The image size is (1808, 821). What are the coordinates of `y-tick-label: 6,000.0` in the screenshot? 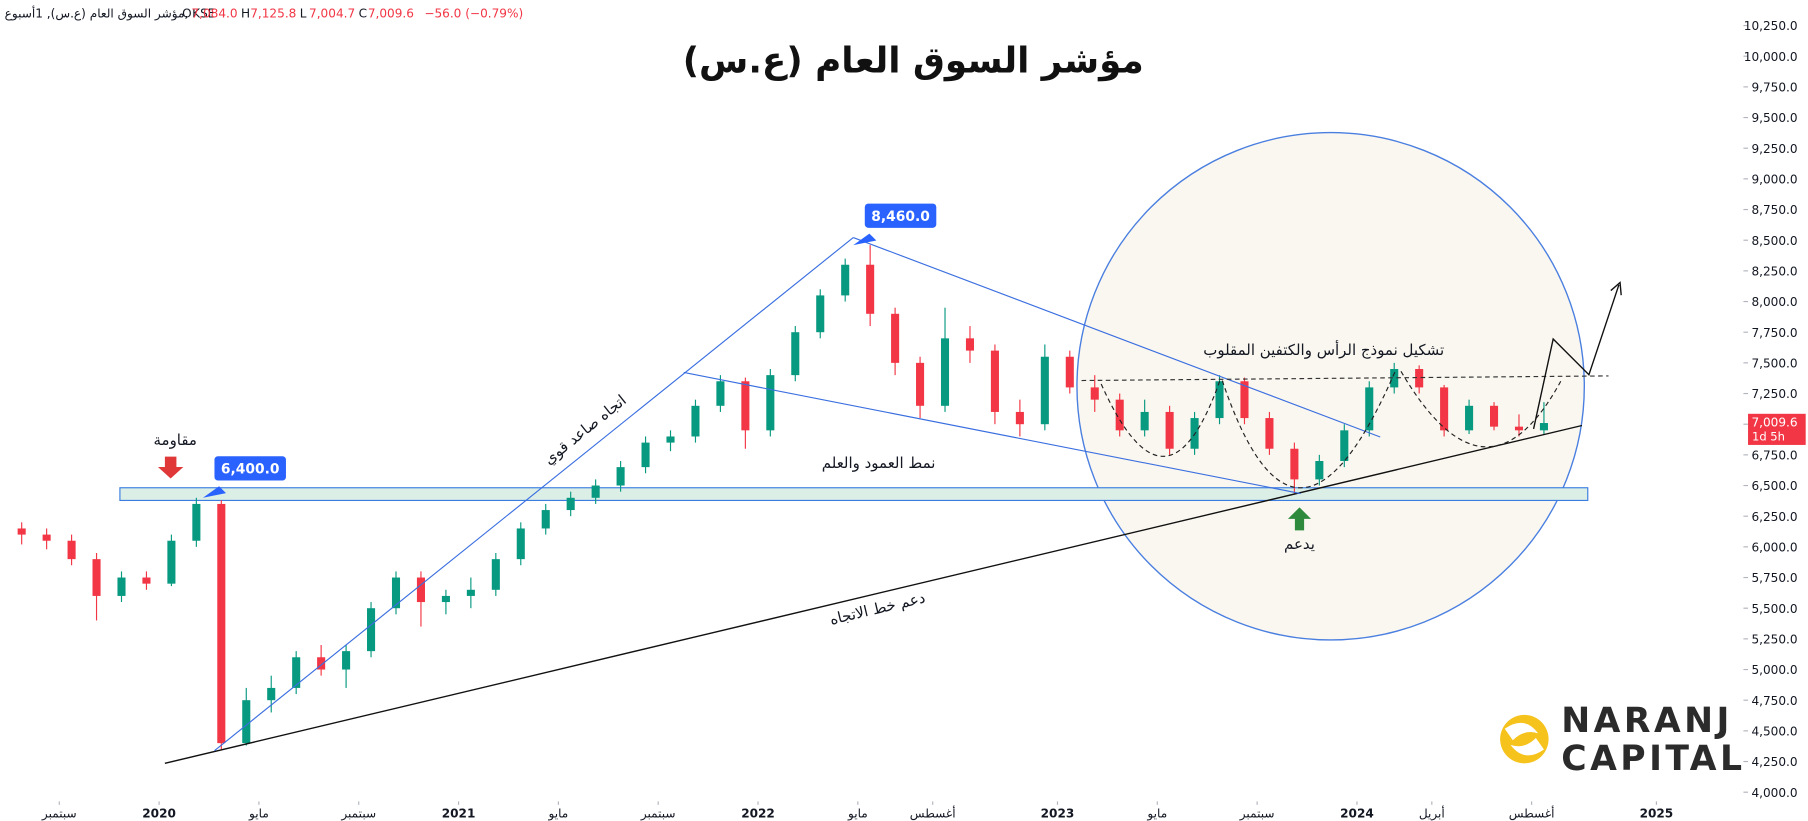 It's located at (1774, 547).